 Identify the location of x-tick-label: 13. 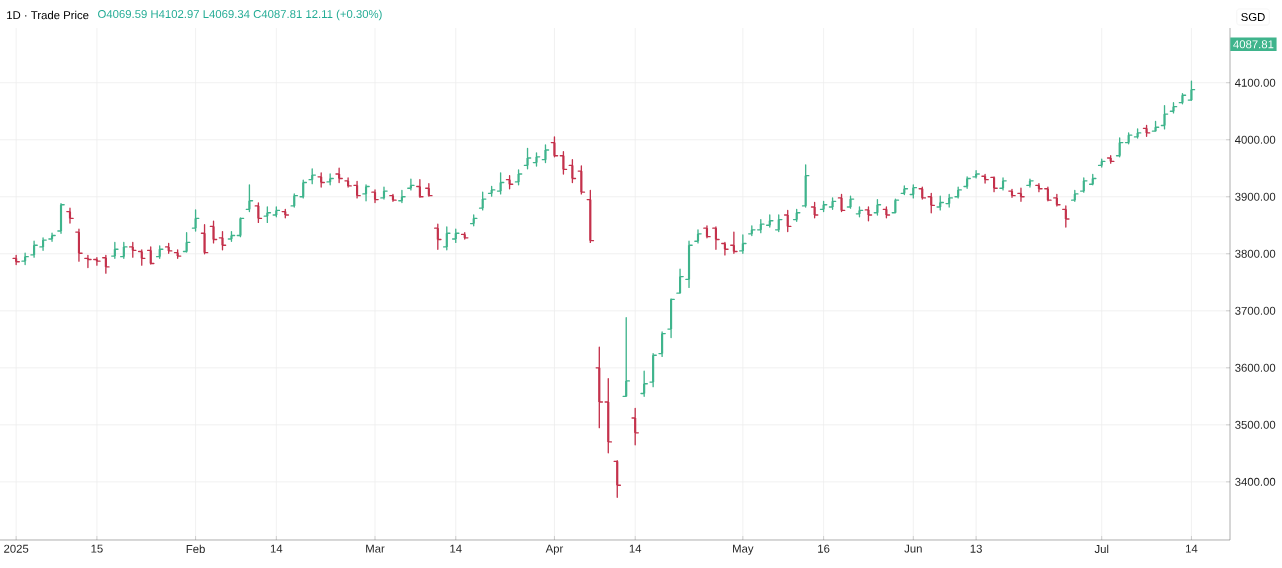
(976, 548).